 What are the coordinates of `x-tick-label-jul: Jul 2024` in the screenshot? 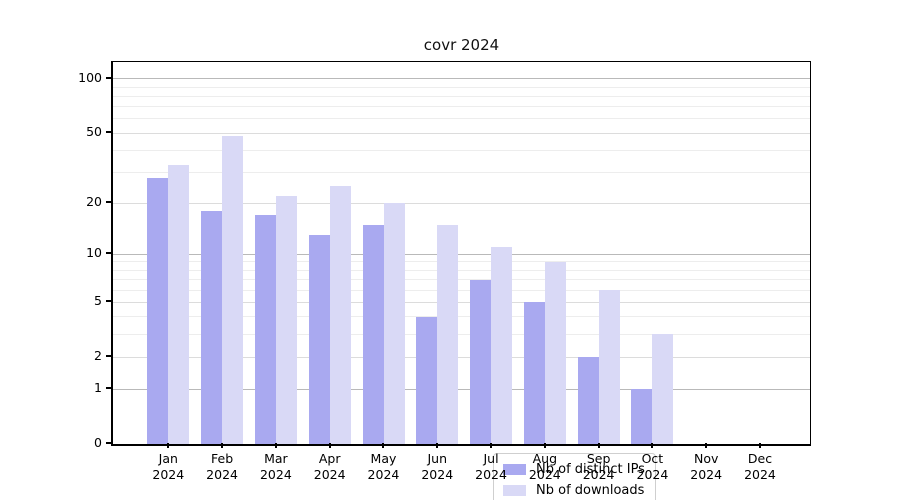 It's located at (491, 466).